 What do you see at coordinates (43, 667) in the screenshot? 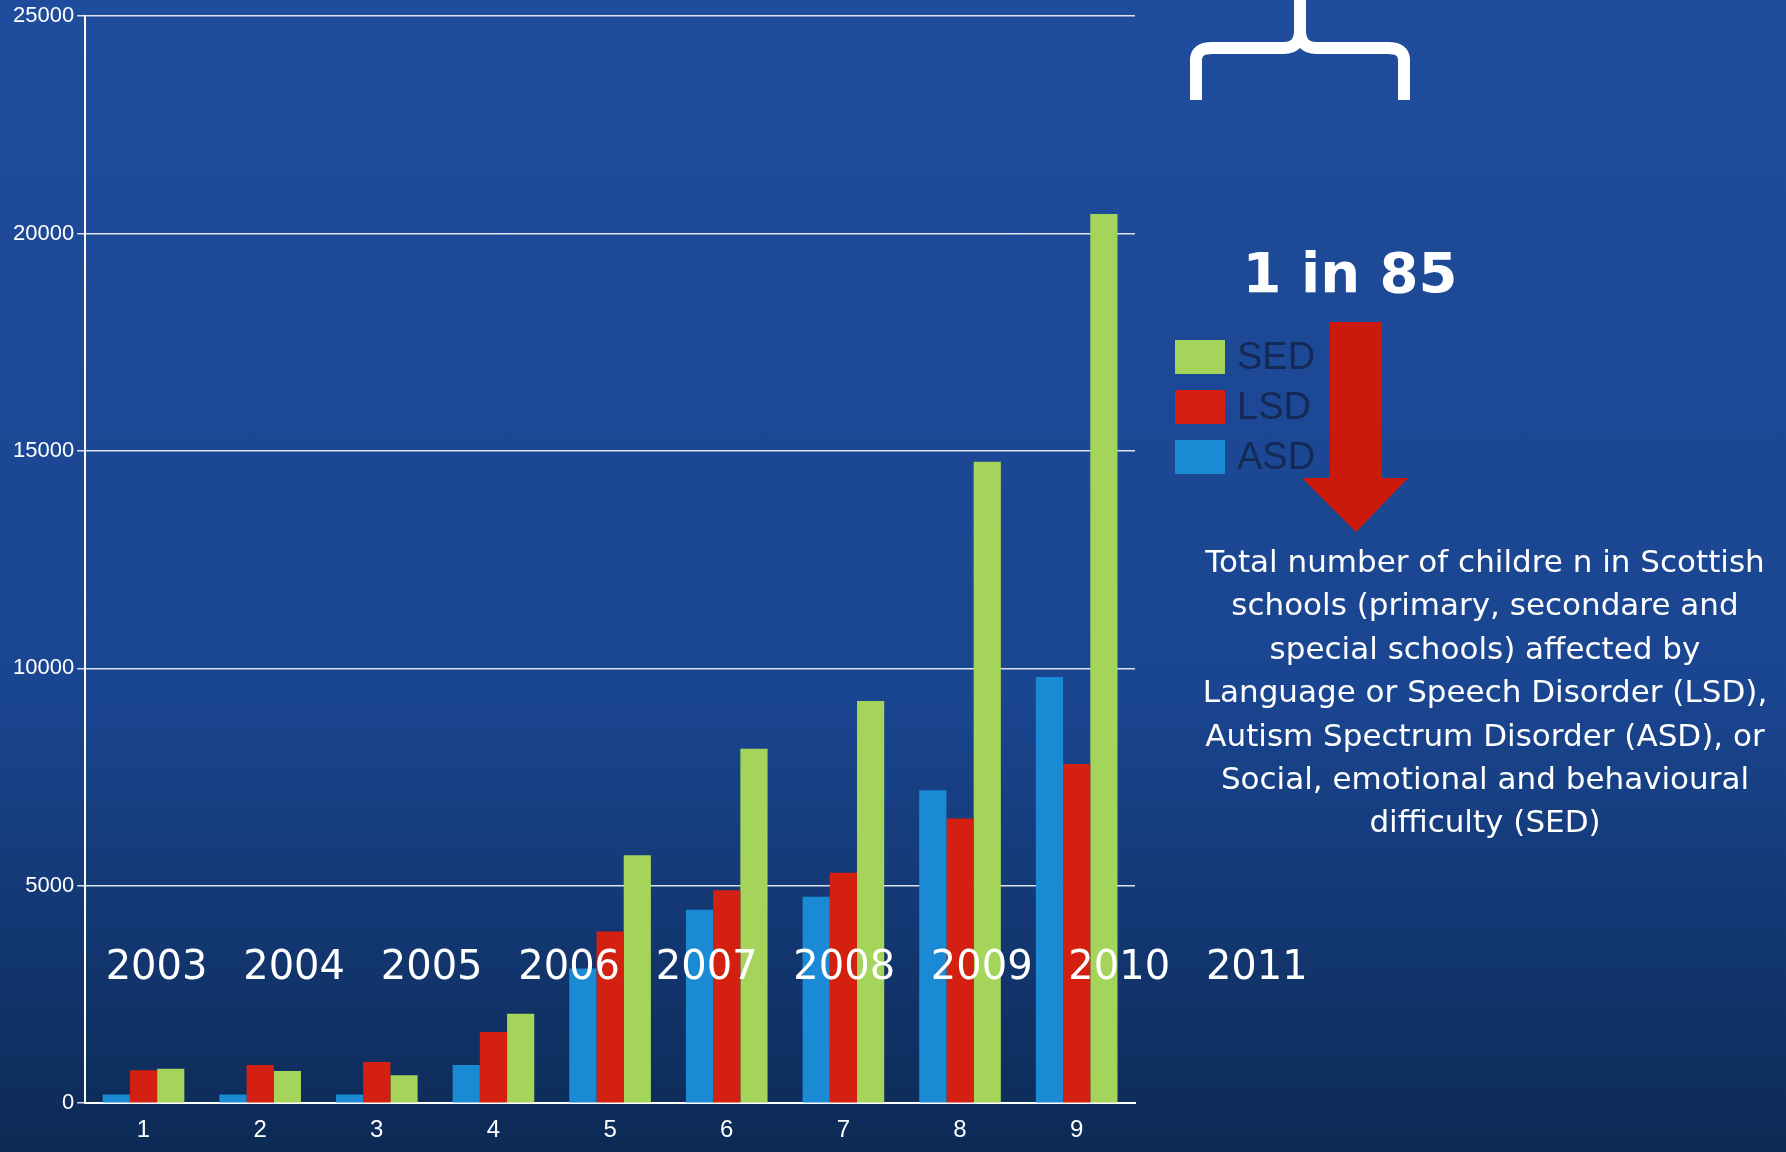
I see `y-tick-label: 10000` at bounding box center [43, 667].